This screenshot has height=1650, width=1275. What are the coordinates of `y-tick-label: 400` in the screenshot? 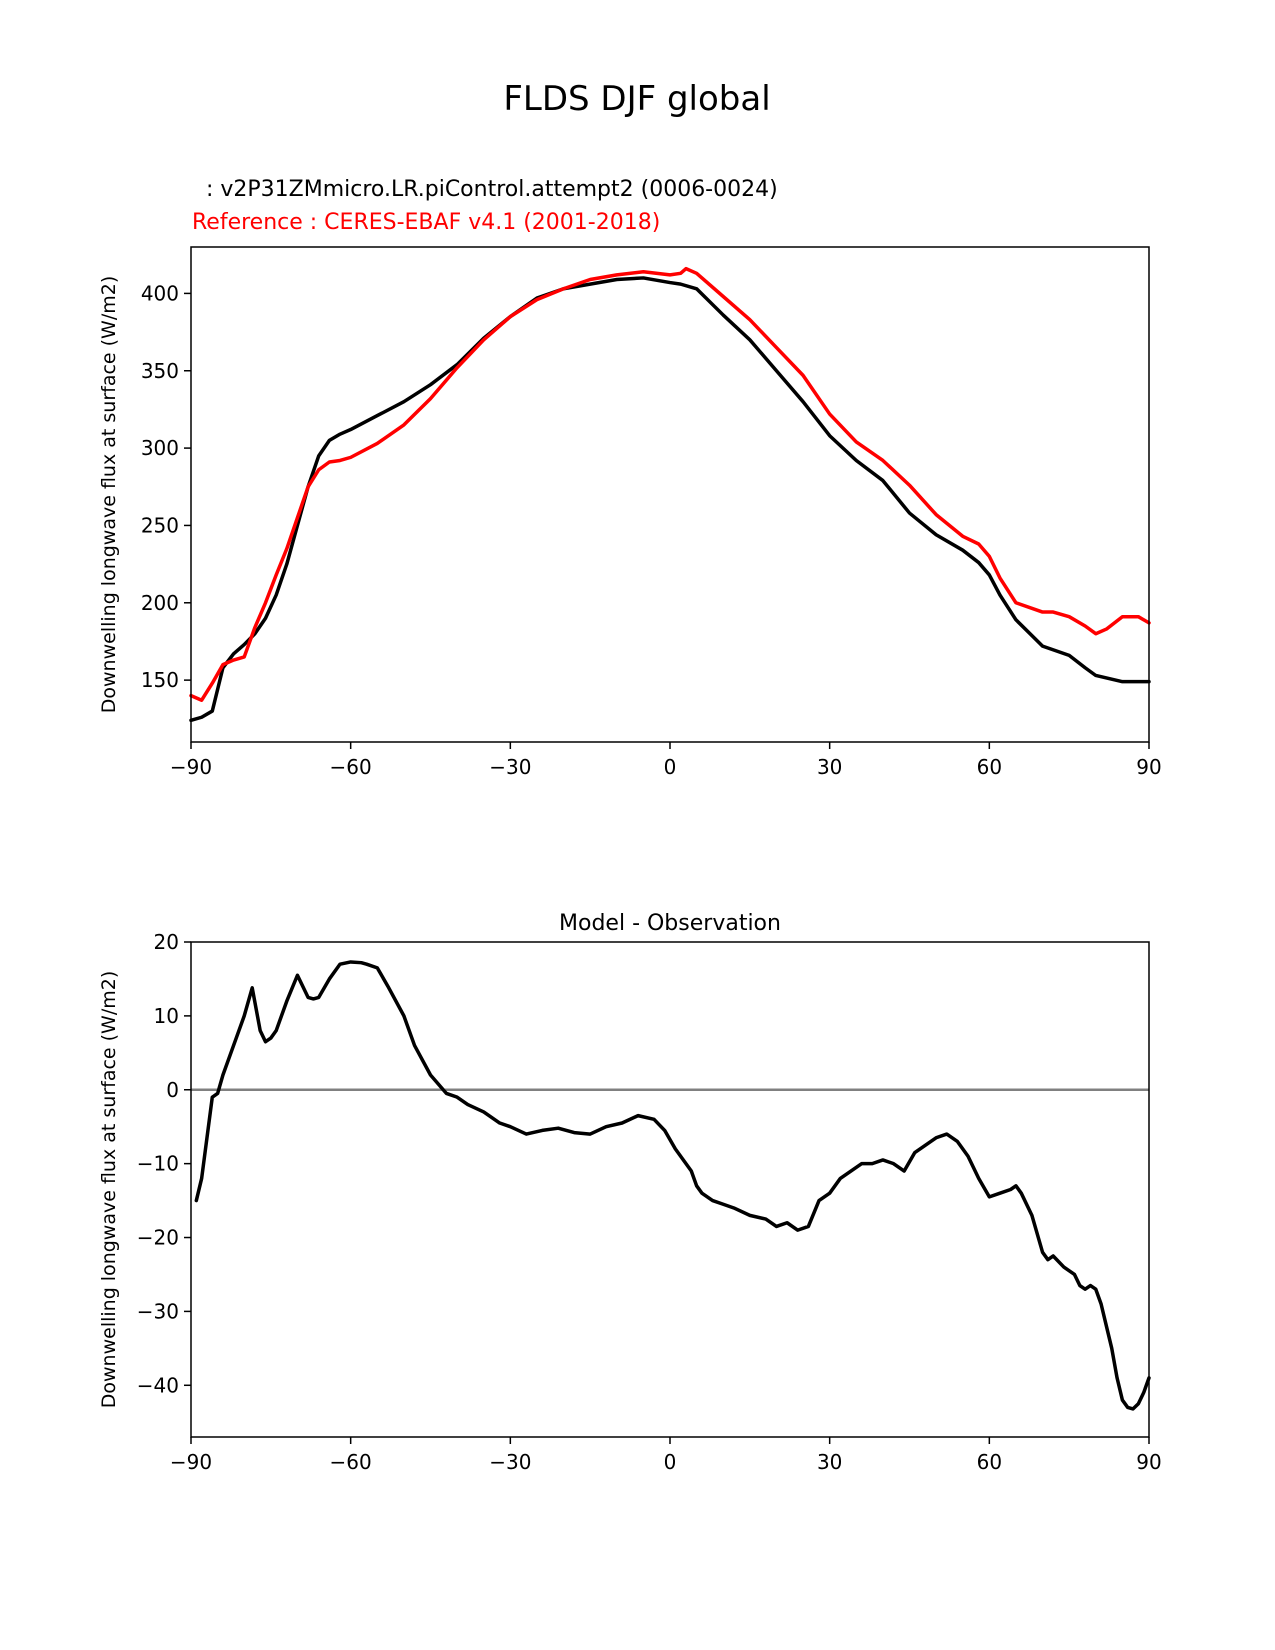 It's located at (160, 293).